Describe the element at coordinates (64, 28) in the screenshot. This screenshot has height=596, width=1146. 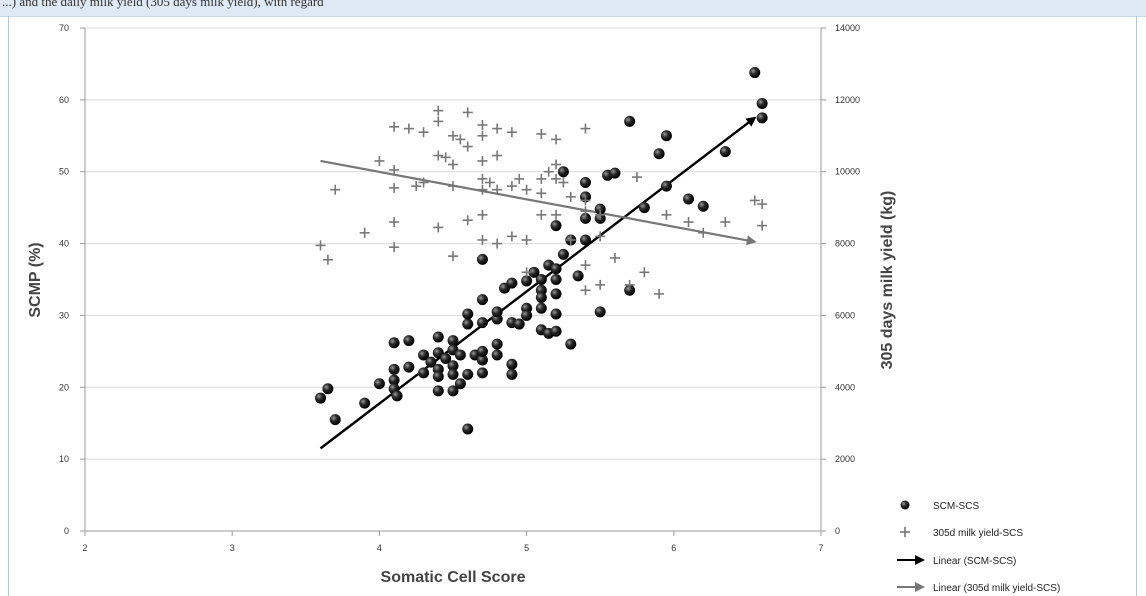
I see `y-tick-label: 70` at that location.